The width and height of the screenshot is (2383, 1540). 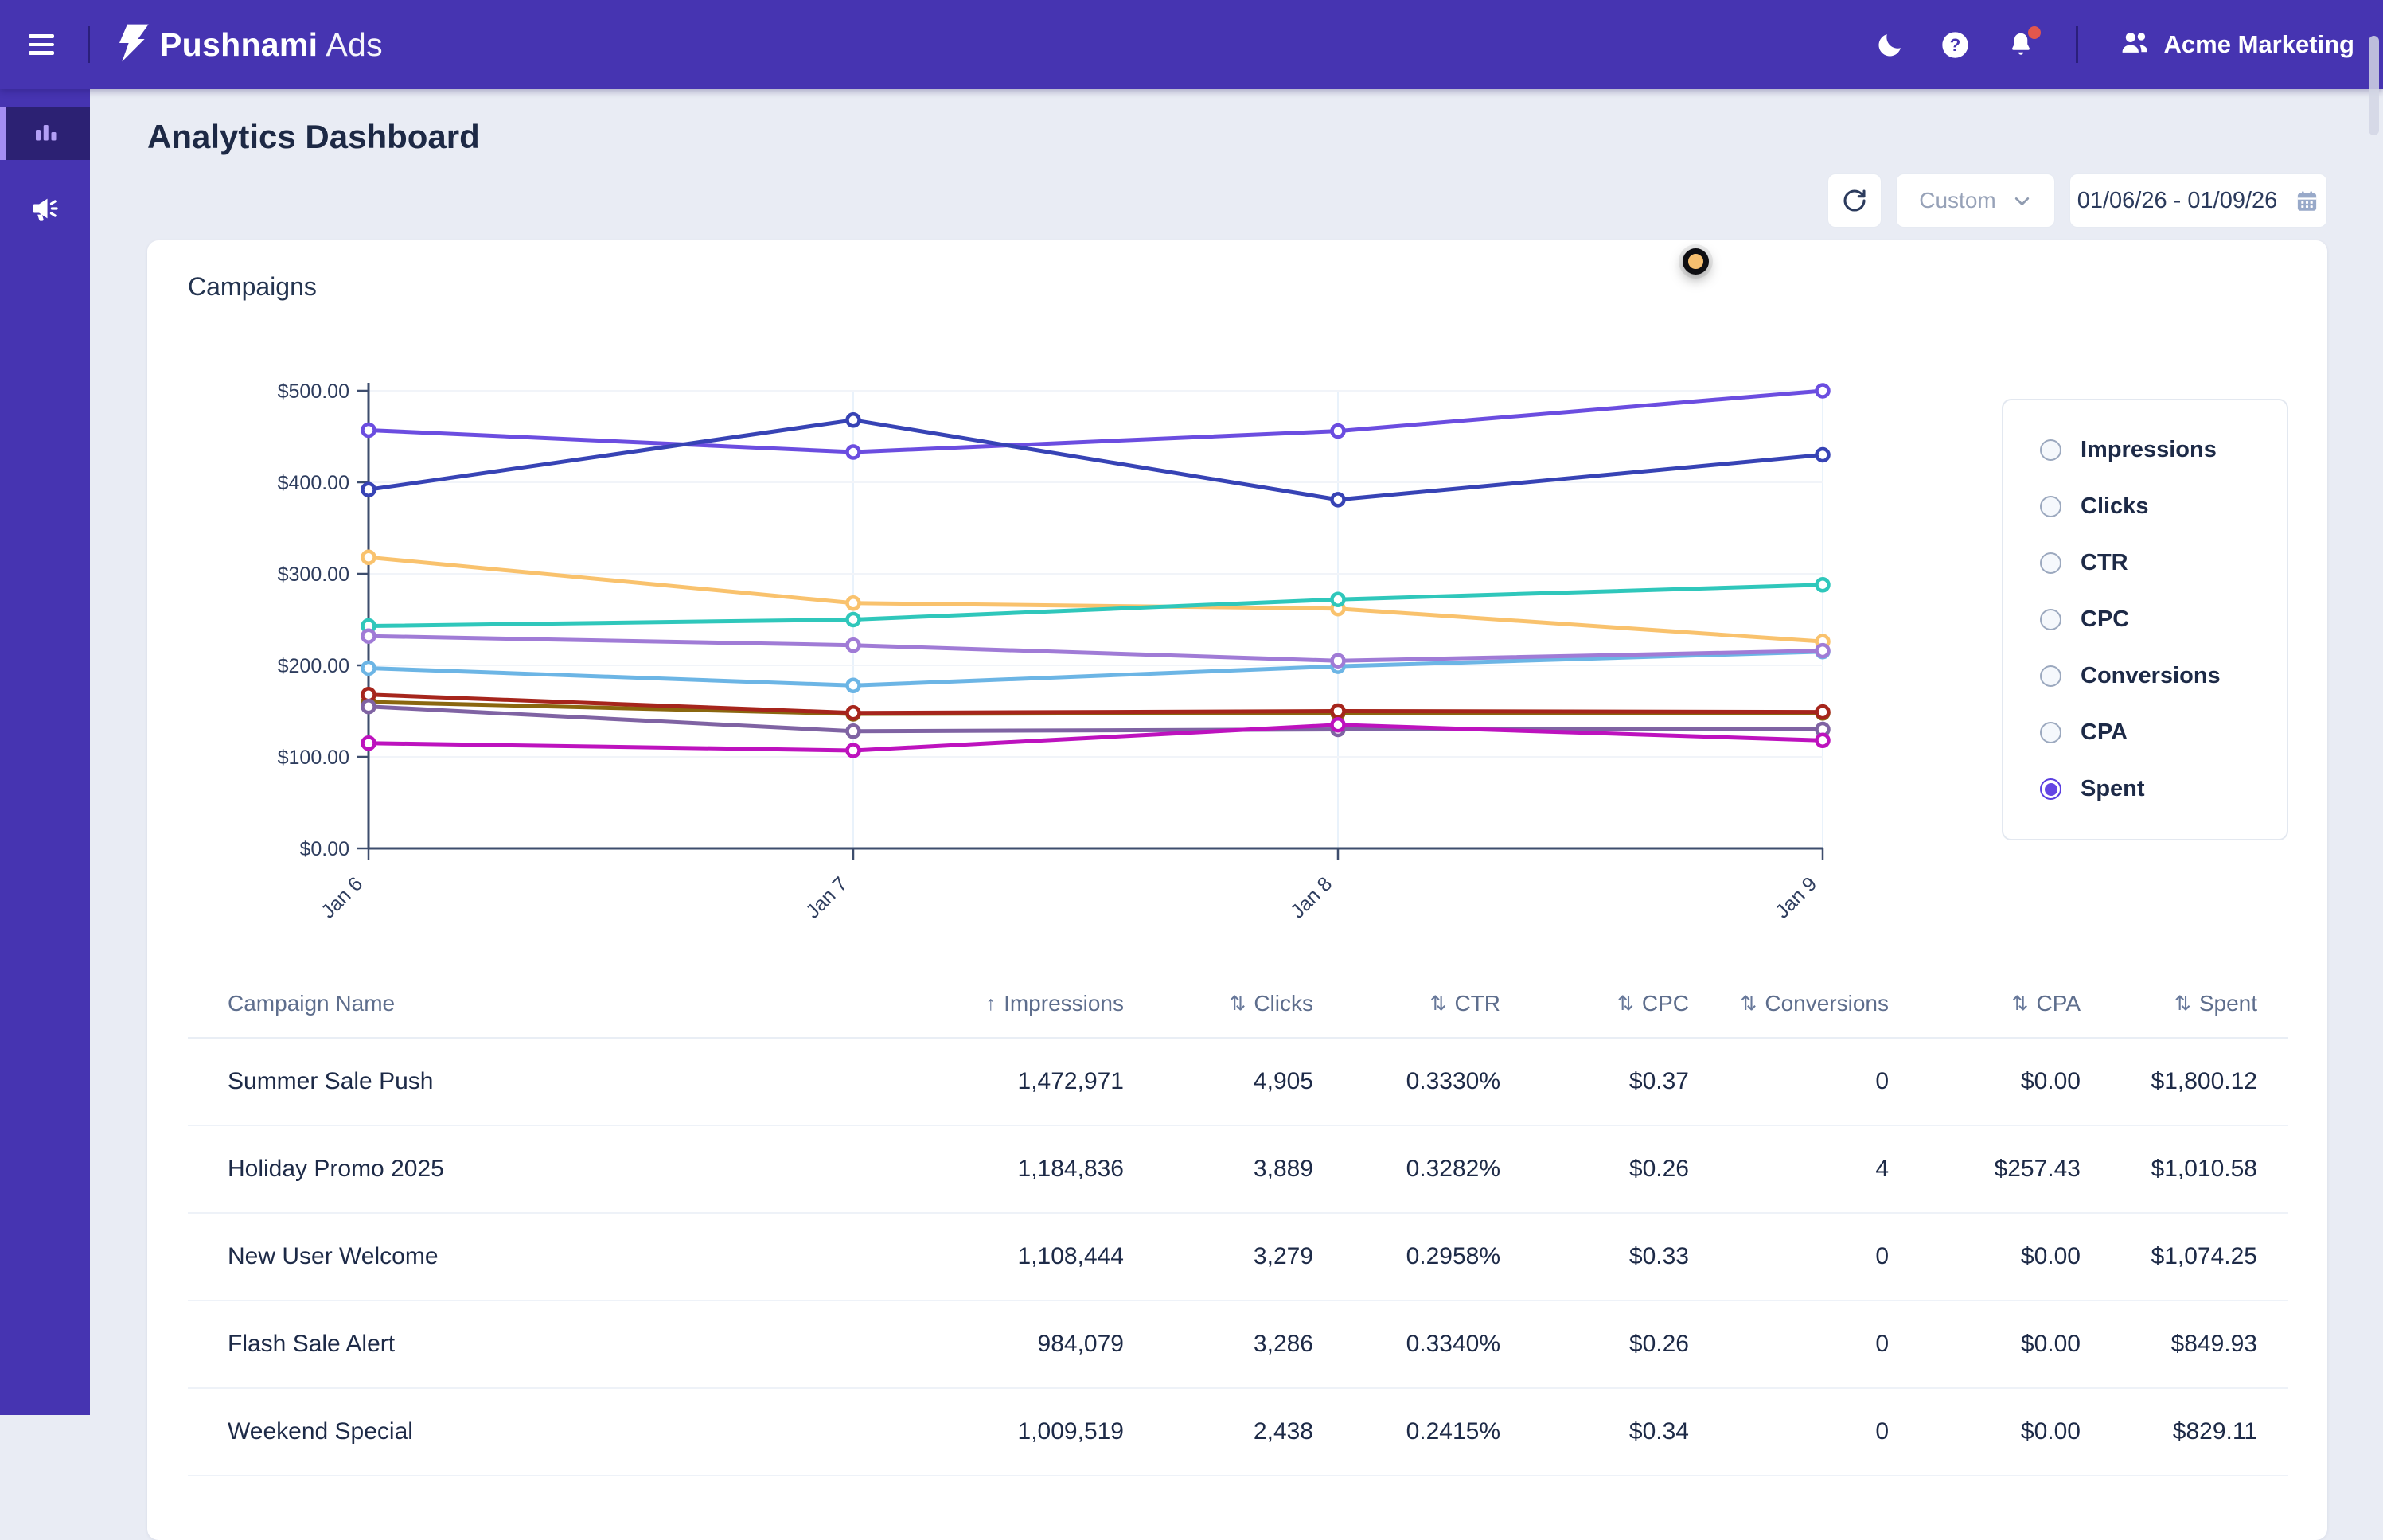 What do you see at coordinates (2159, 619) in the screenshot?
I see `legend-option-cpc: CPC` at bounding box center [2159, 619].